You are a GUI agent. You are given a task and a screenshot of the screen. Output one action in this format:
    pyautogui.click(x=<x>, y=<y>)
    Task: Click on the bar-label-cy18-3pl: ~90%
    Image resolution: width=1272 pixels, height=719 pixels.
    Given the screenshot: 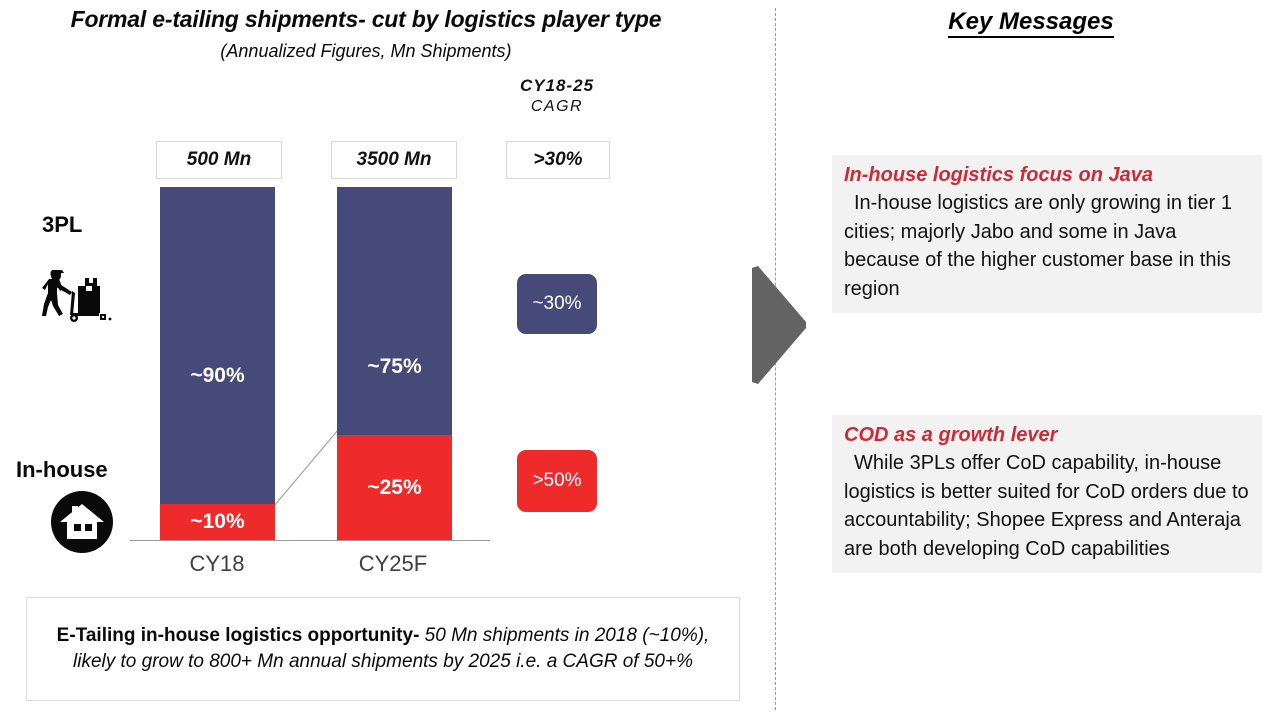 What is the action you would take?
    pyautogui.click(x=217, y=375)
    